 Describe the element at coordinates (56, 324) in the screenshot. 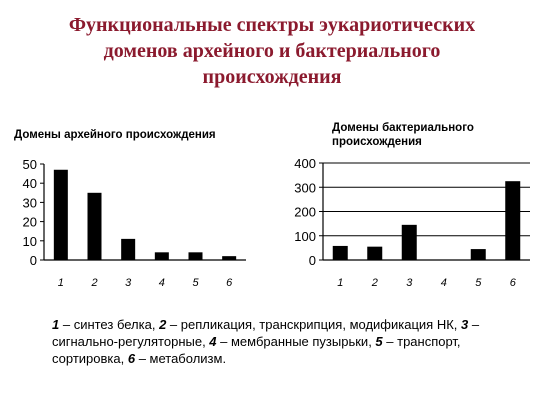

I see `legend-num-1: 1` at that location.